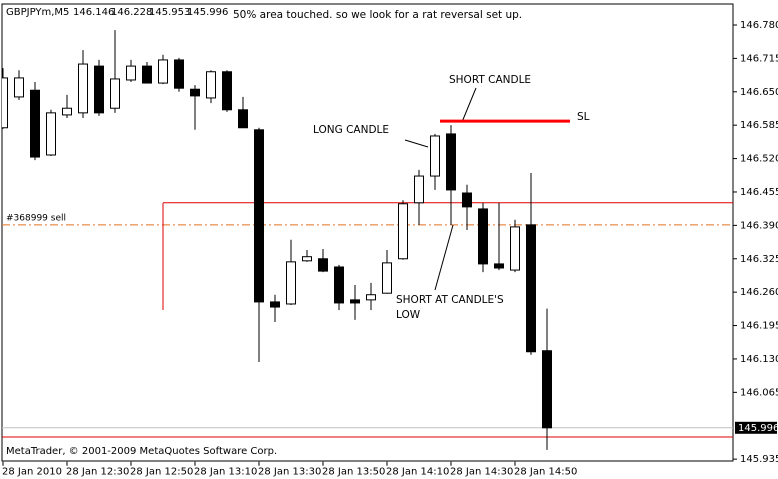 Image resolution: width=778 pixels, height=479 pixels. I want to click on annotation: LOW, so click(408, 315).